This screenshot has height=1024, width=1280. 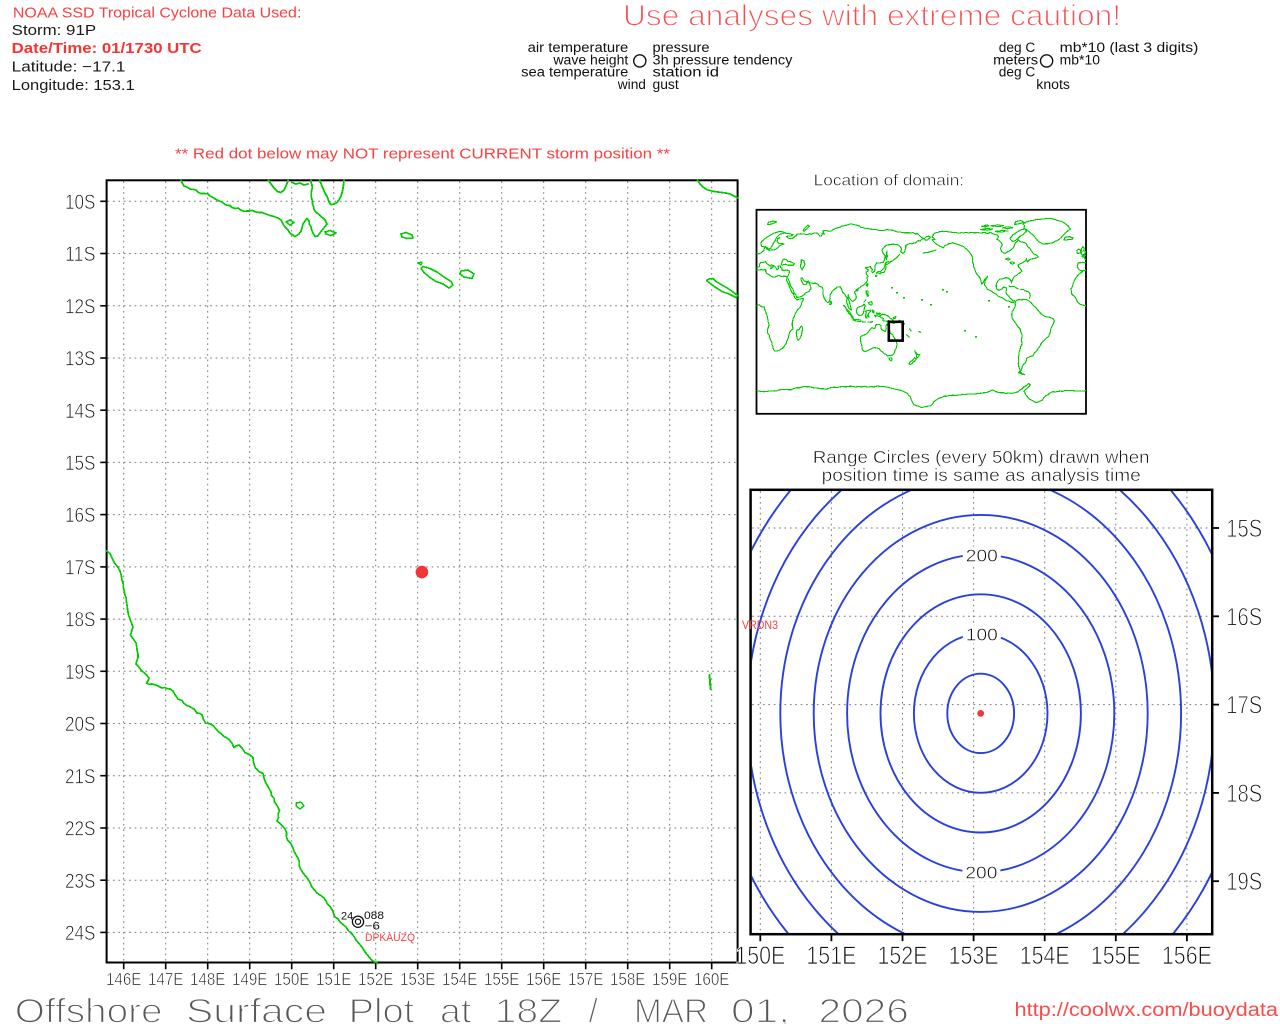 I want to click on svg-text:Use analyses with extreme caut: Use analyses with extreme caution!, so click(x=872, y=16).